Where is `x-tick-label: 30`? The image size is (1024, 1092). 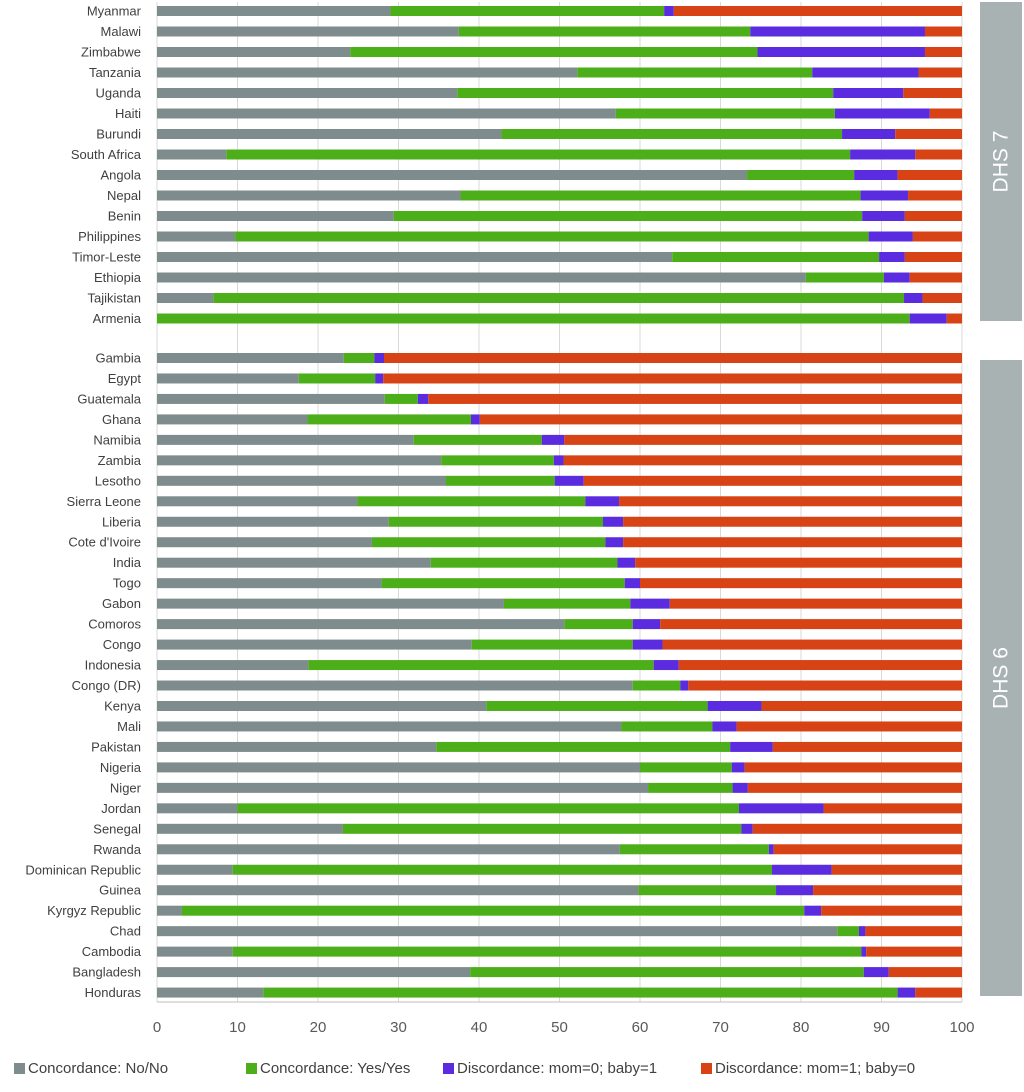
x-tick-label: 30 is located at coordinates (398, 1027).